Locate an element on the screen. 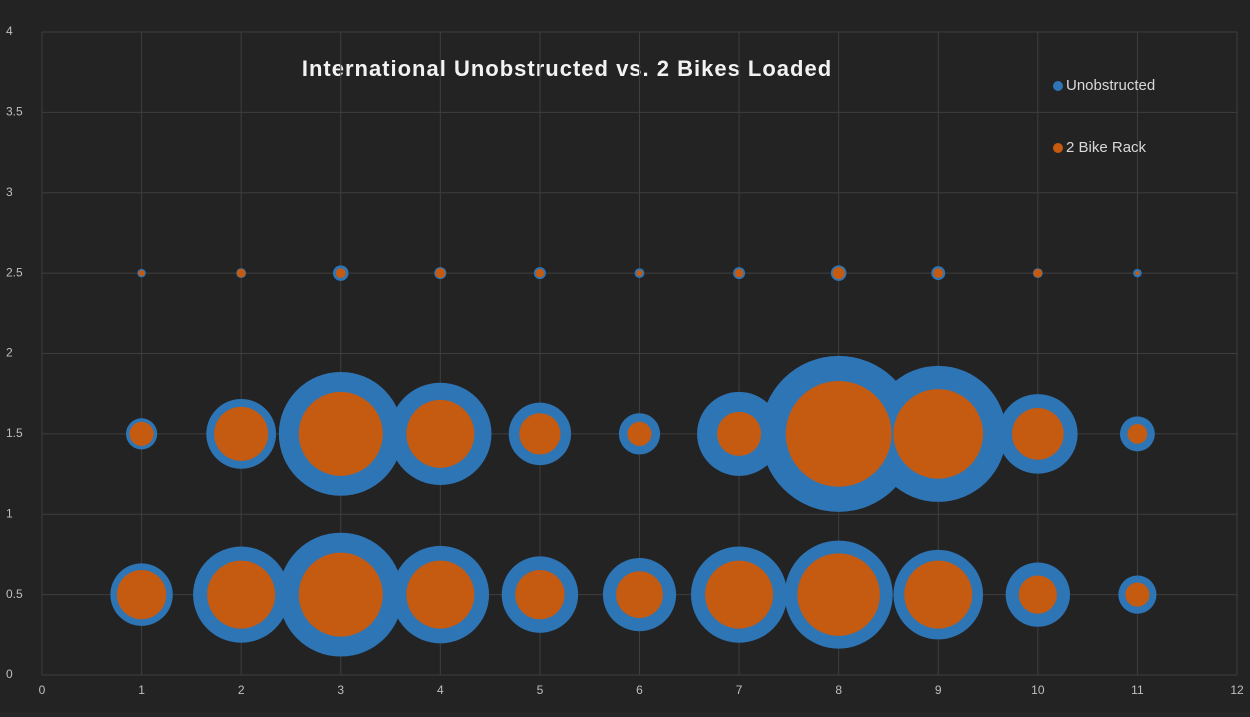 This screenshot has width=1250, height=717. x-tick-label: 0 is located at coordinates (42, 690).